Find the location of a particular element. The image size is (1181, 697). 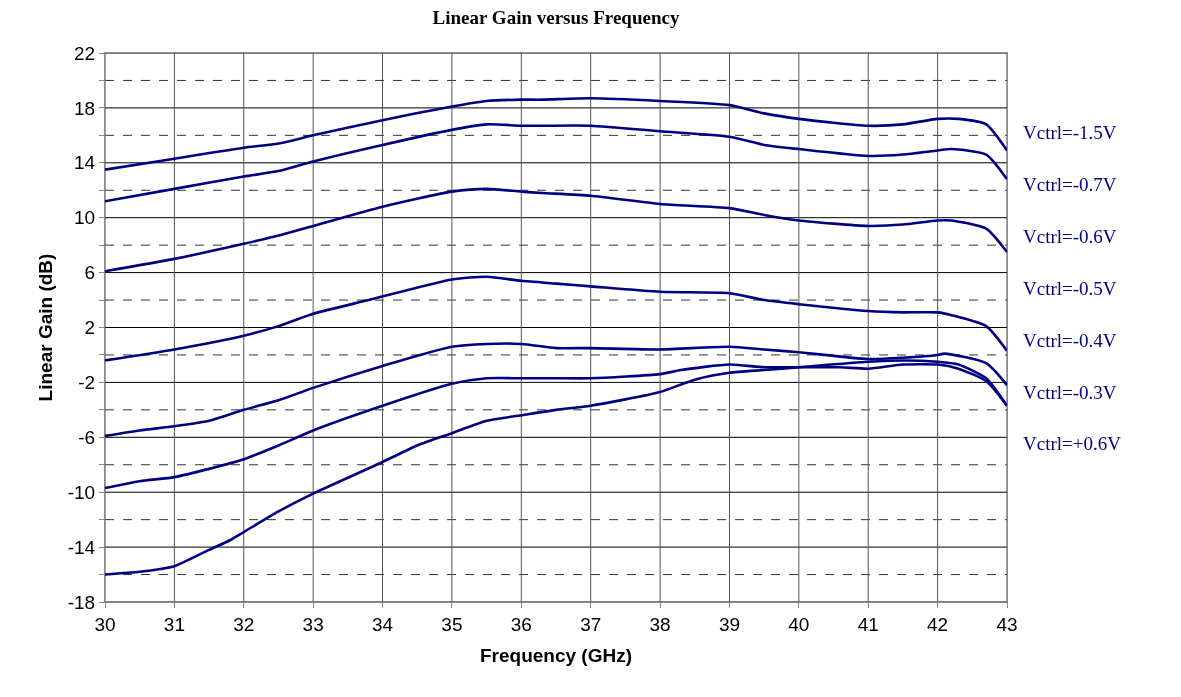

x-tick-label: 33 is located at coordinates (313, 624).